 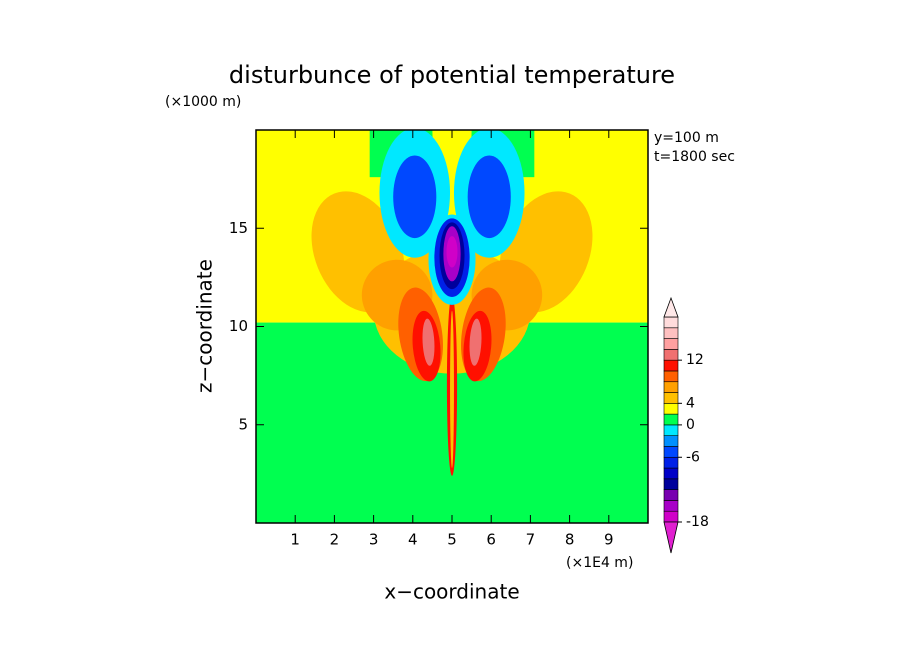 I want to click on x-tick-label: 5, so click(x=452, y=540).